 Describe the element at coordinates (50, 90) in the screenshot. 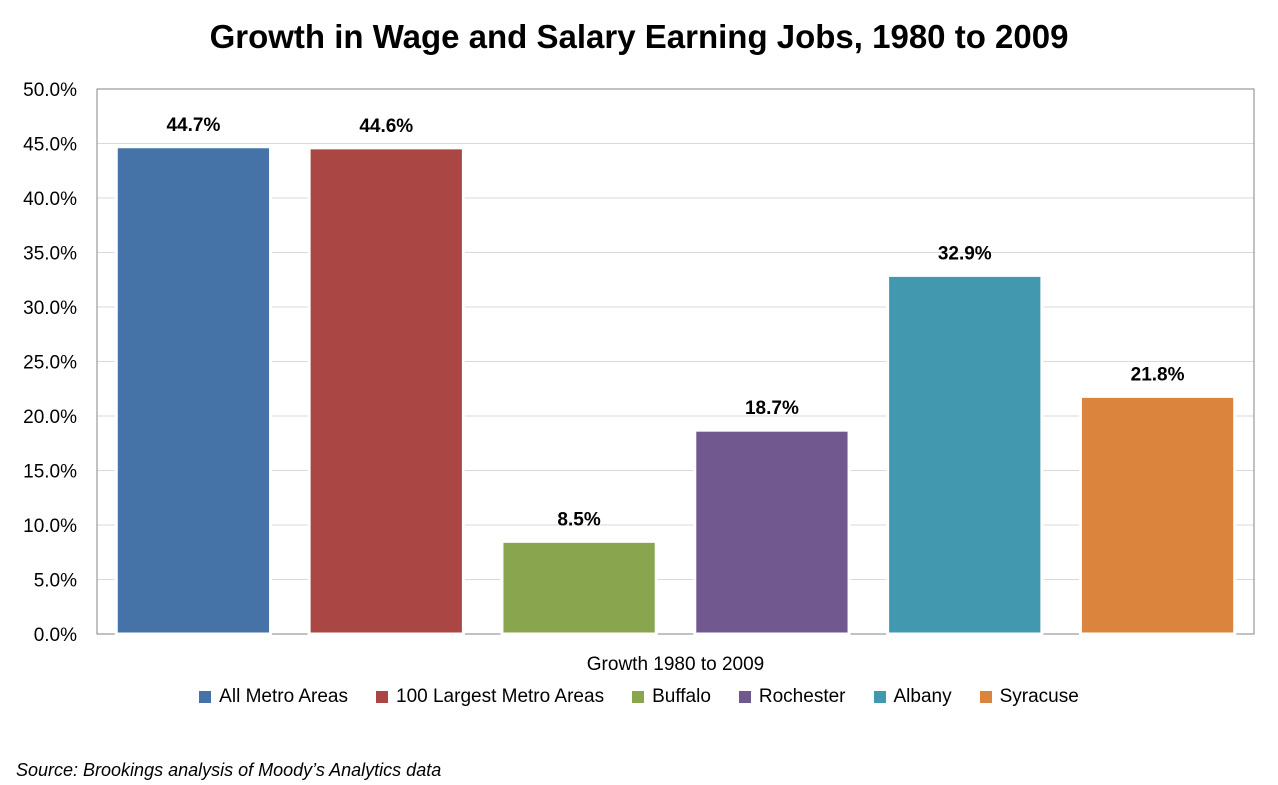

I see `y-tick-label: 50.0%` at that location.